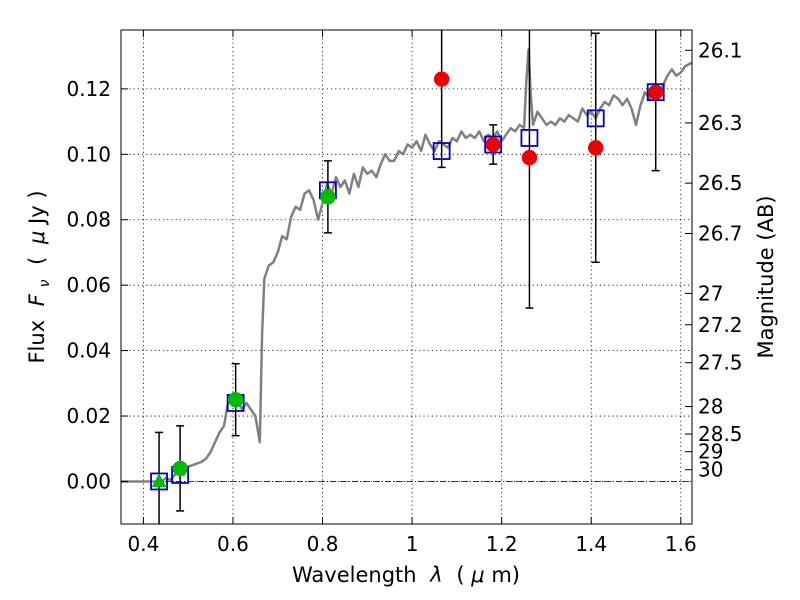  What do you see at coordinates (37, 238) in the screenshot?
I see `y-title-mu: μ` at bounding box center [37, 238].